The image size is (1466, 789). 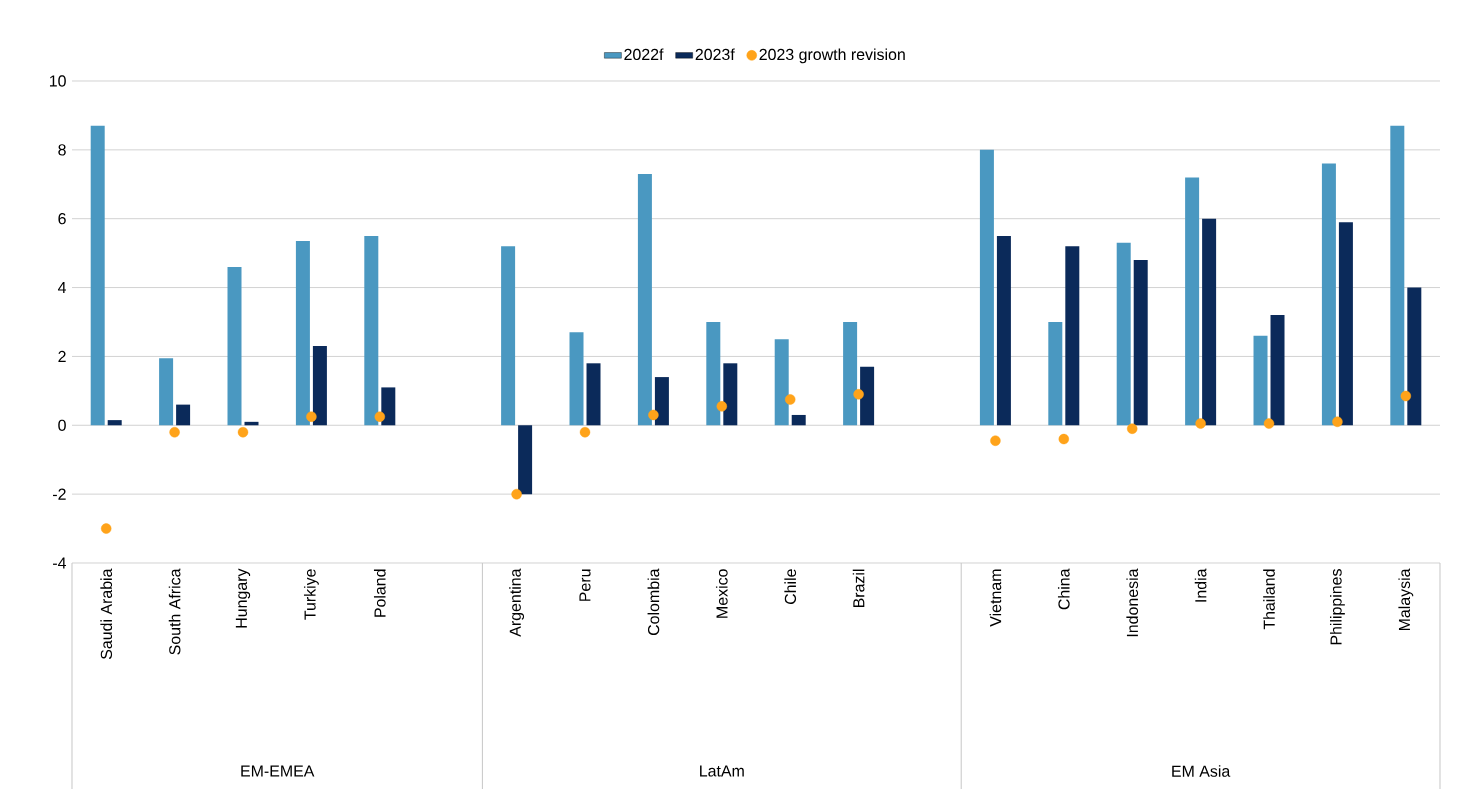 What do you see at coordinates (278, 771) in the screenshot?
I see `text: EM-EMEA` at bounding box center [278, 771].